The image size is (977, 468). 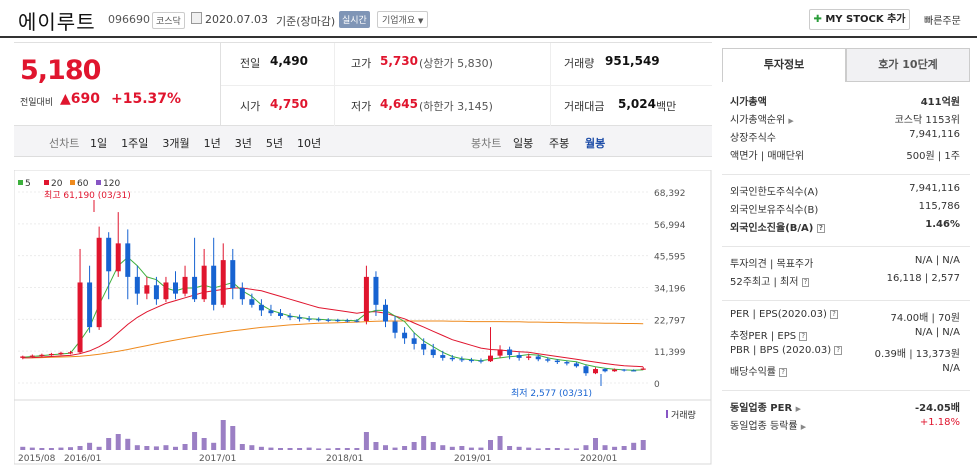 What do you see at coordinates (784, 65) in the screenshot?
I see `tab-investment-info: 투자정보` at bounding box center [784, 65].